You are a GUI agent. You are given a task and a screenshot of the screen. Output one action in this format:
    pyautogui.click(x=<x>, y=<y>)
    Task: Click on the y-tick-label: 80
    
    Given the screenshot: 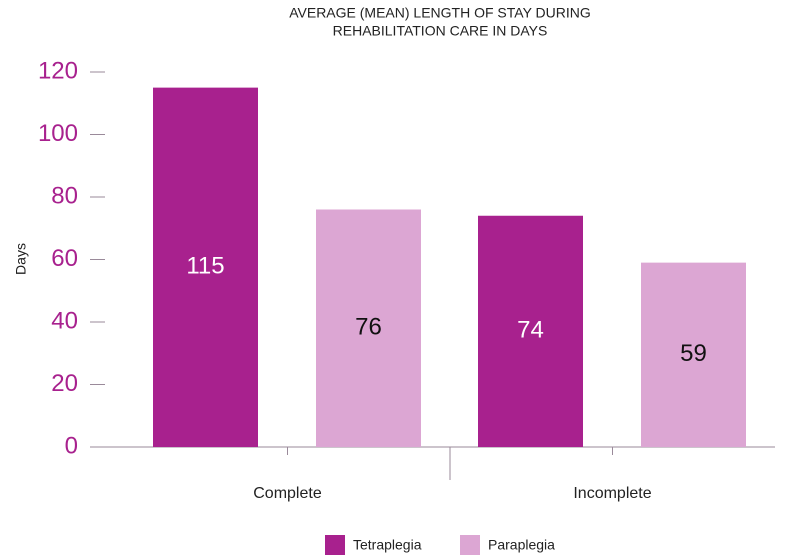 What is the action you would take?
    pyautogui.click(x=64, y=195)
    